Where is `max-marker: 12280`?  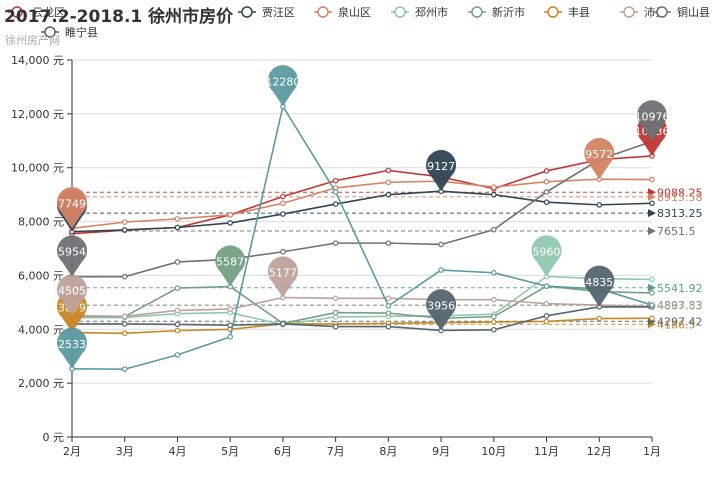
max-marker: 12280 is located at coordinates (282, 86).